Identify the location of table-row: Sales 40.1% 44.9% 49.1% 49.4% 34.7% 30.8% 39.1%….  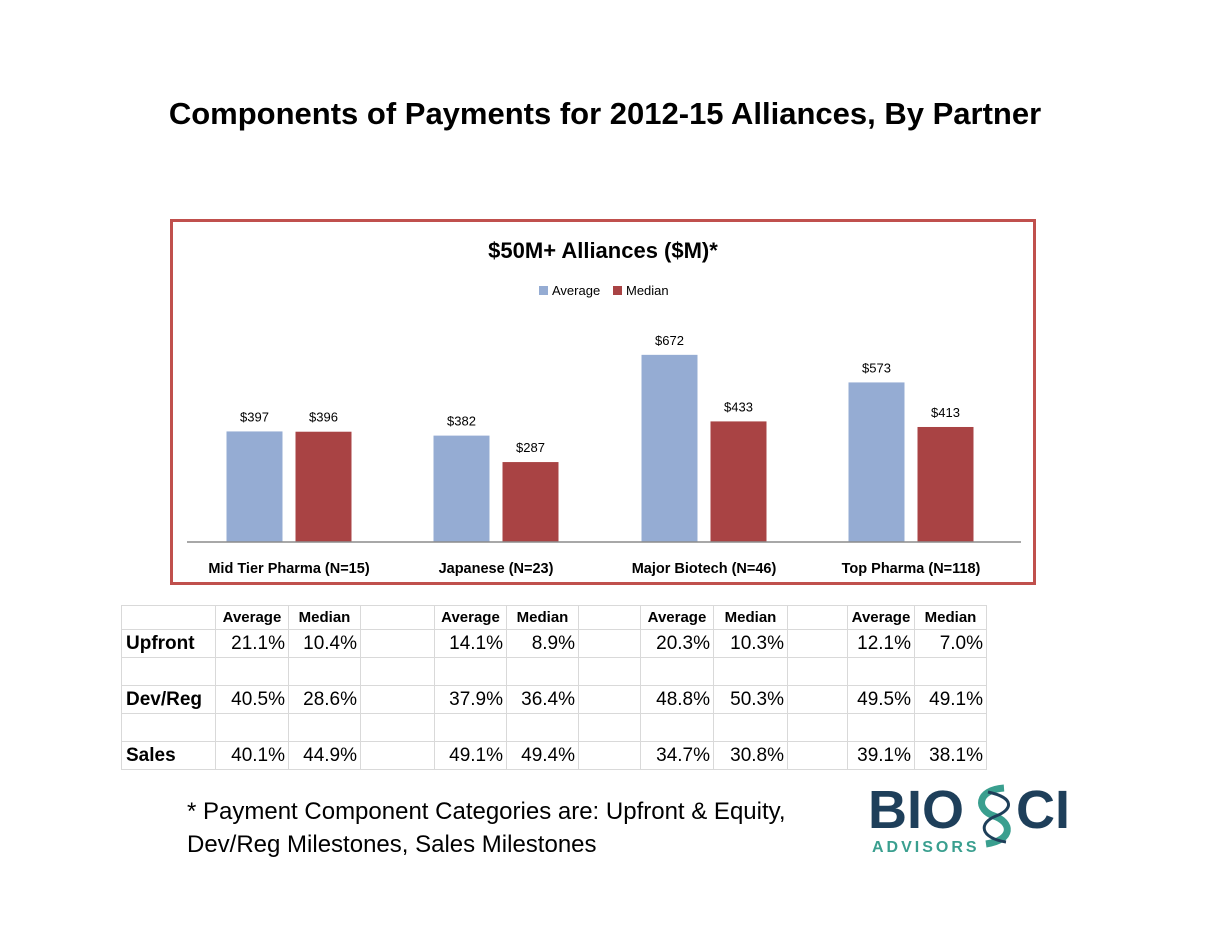
(554, 755).